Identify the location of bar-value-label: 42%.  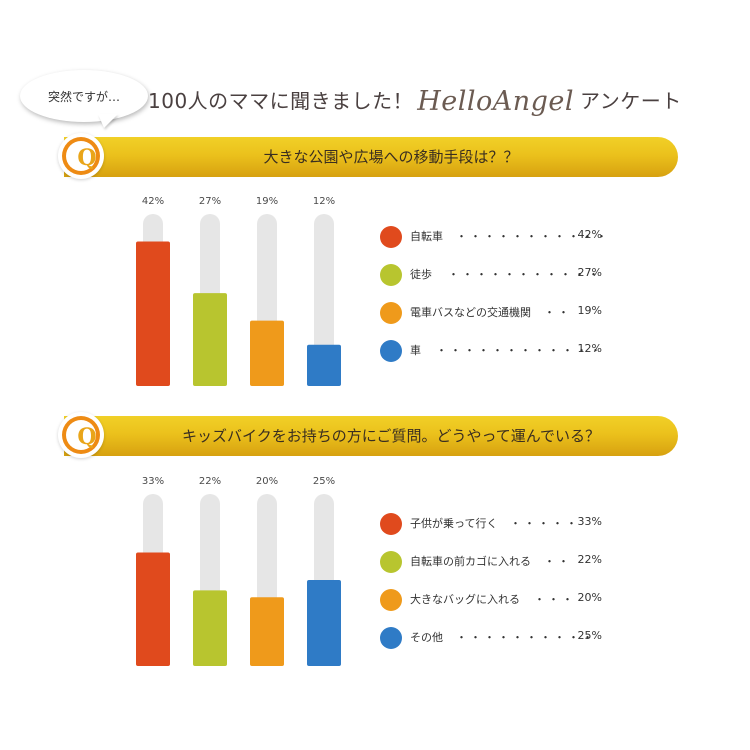
(153, 201).